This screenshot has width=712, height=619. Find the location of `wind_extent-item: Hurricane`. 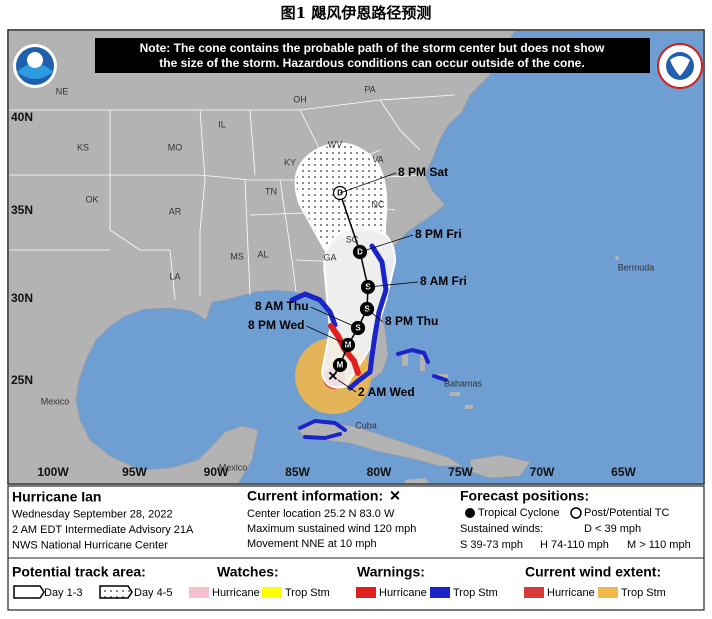

wind_extent-item: Hurricane is located at coordinates (571, 593).